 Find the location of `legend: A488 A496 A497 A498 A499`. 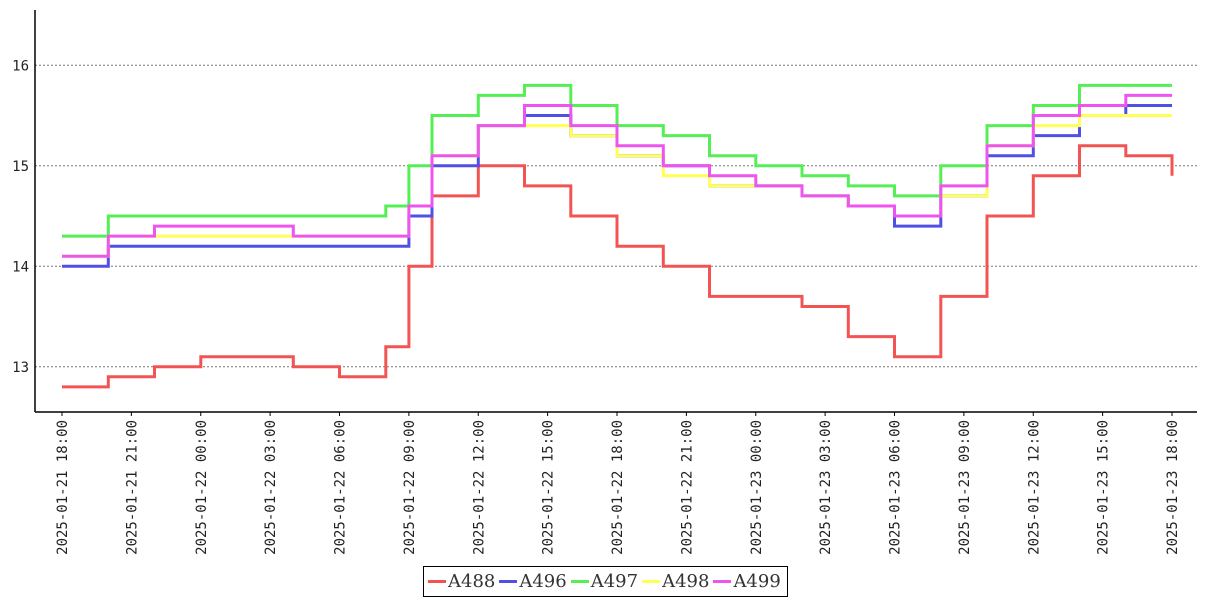

legend: A488 A496 A497 A498 A499 is located at coordinates (605, 581).